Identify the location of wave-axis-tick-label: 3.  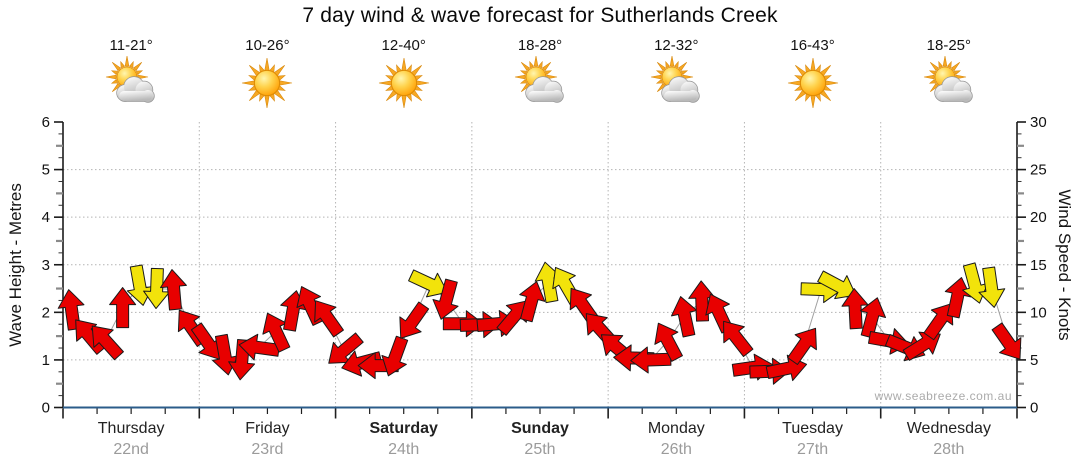
(46, 265).